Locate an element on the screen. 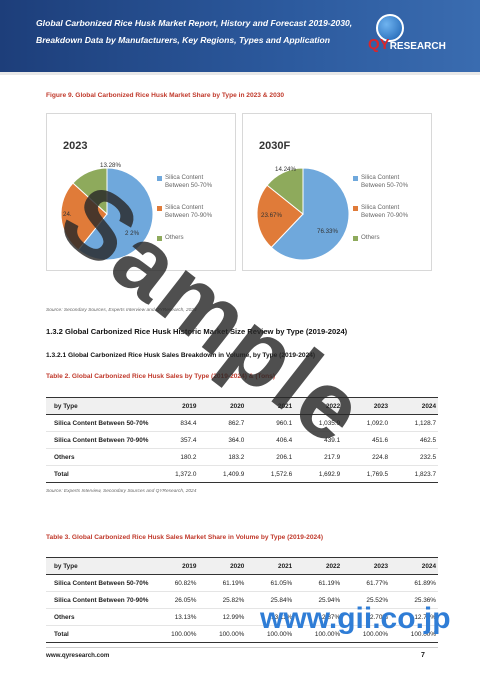 This screenshot has width=480, height=679. table-cell: 462.5 is located at coordinates (414, 440).